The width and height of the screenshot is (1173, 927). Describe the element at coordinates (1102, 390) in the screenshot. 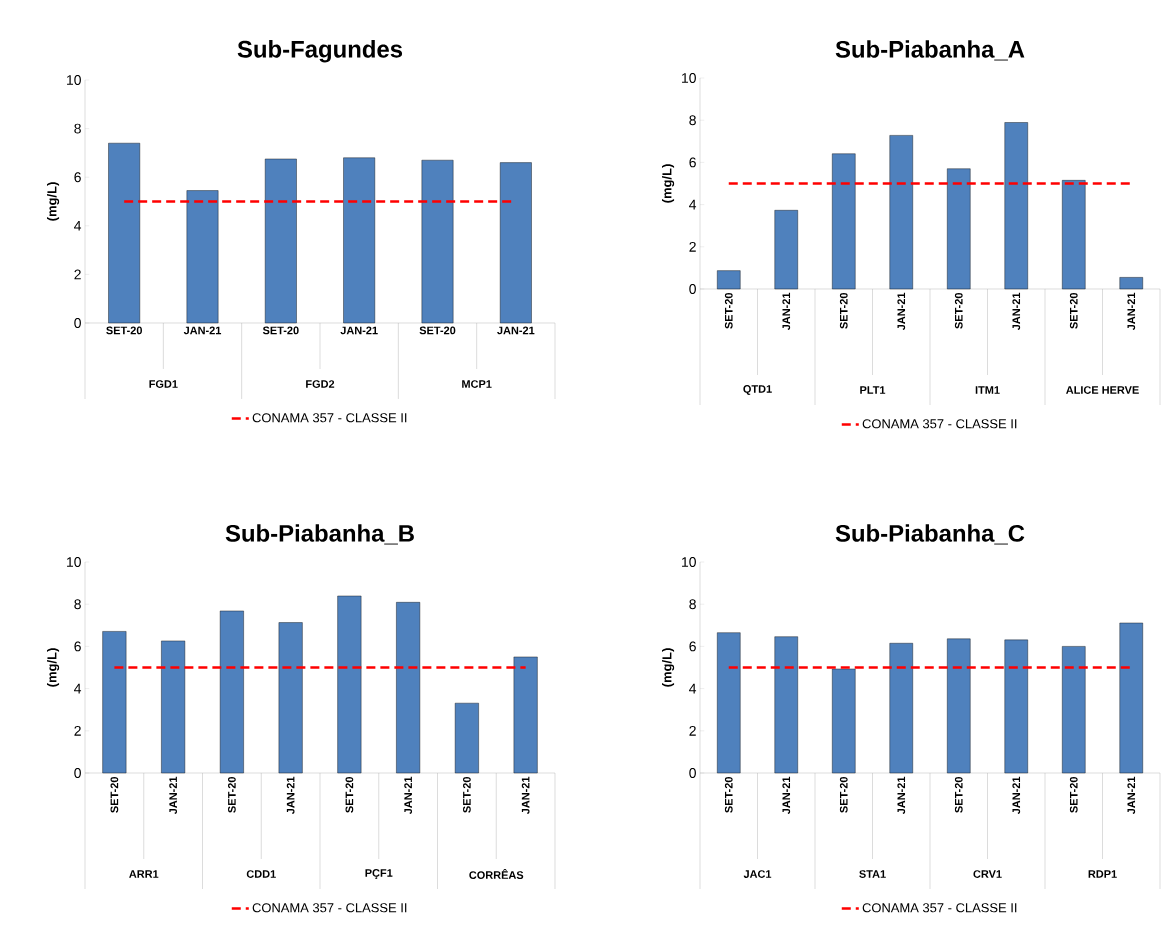

I see `text: ALICE HERVE` at that location.